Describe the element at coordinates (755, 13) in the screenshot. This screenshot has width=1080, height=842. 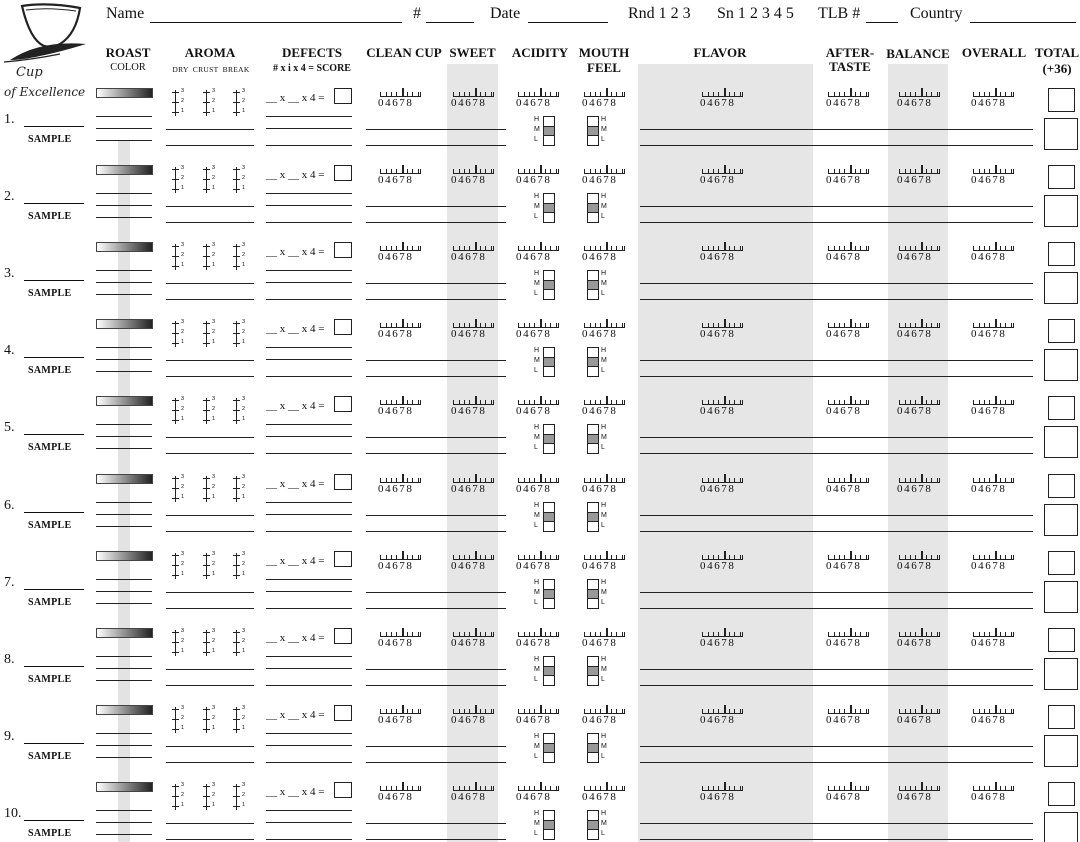
I see `session-label: Sn 1 2 3 4 5` at that location.